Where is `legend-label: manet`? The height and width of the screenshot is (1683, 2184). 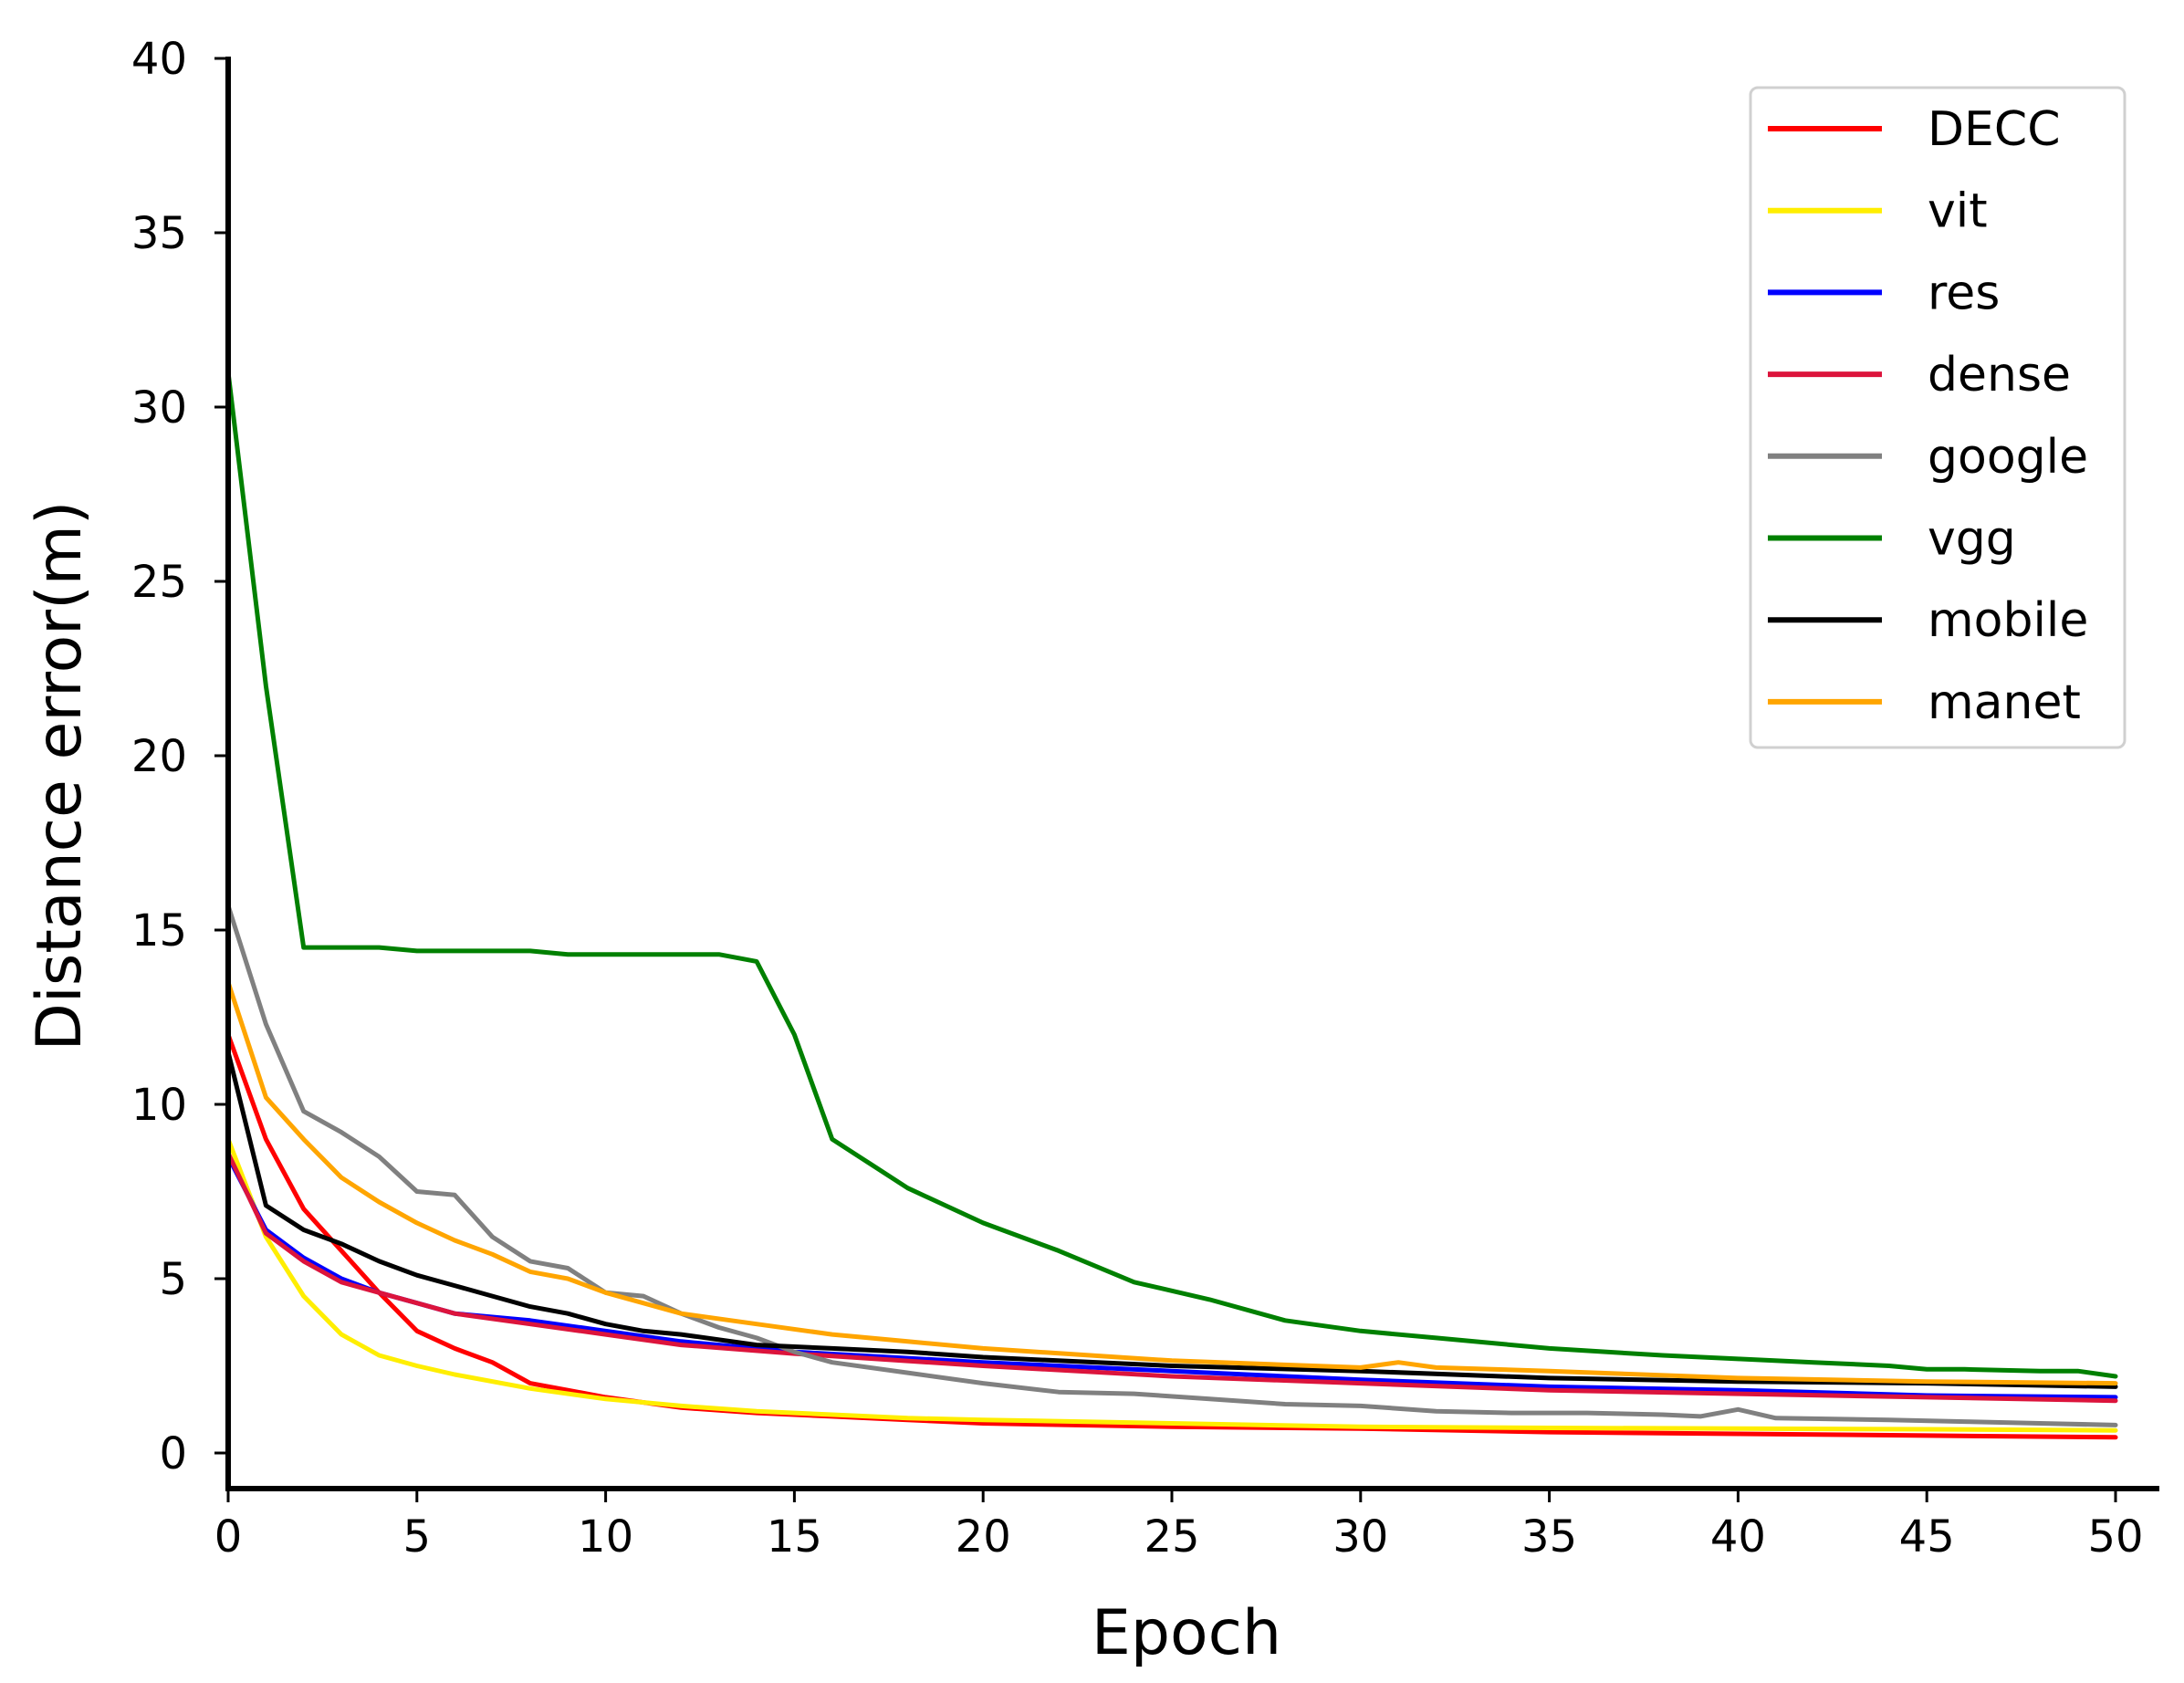 legend-label: manet is located at coordinates (2005, 702).